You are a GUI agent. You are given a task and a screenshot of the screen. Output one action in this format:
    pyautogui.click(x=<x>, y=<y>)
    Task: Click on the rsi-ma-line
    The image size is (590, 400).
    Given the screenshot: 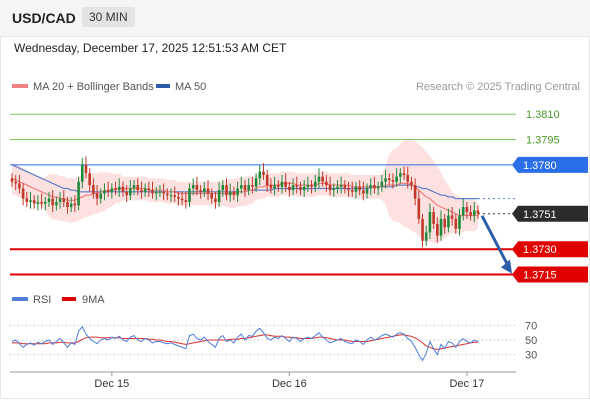 What is the action you would take?
    pyautogui.click(x=245, y=342)
    